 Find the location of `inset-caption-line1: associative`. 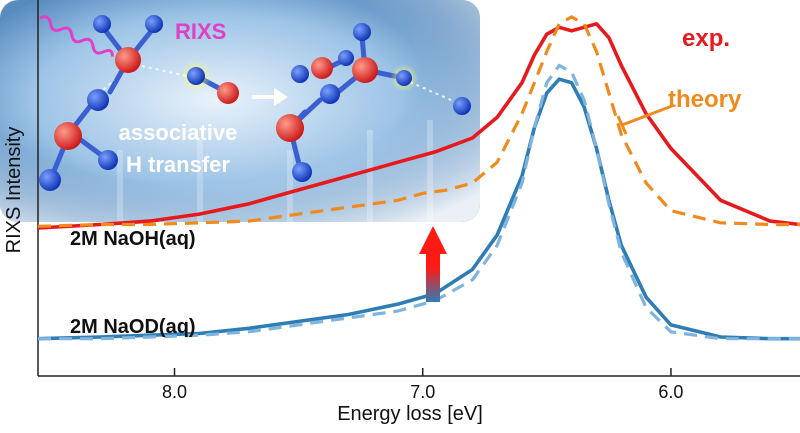

inset-caption-line1: associative is located at coordinates (178, 132).